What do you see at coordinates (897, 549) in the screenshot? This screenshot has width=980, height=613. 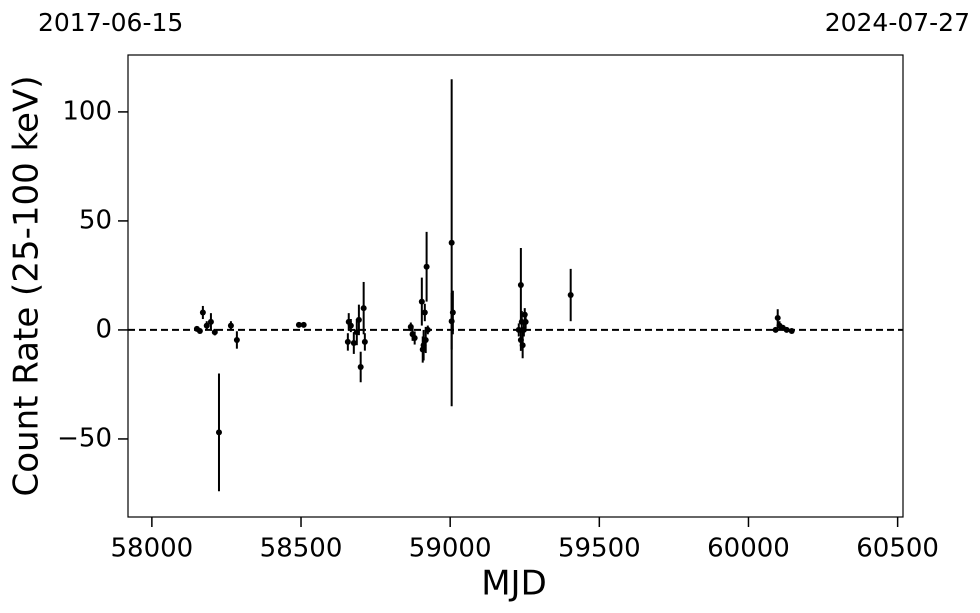 I see `x-tick-label: 60500` at bounding box center [897, 549].